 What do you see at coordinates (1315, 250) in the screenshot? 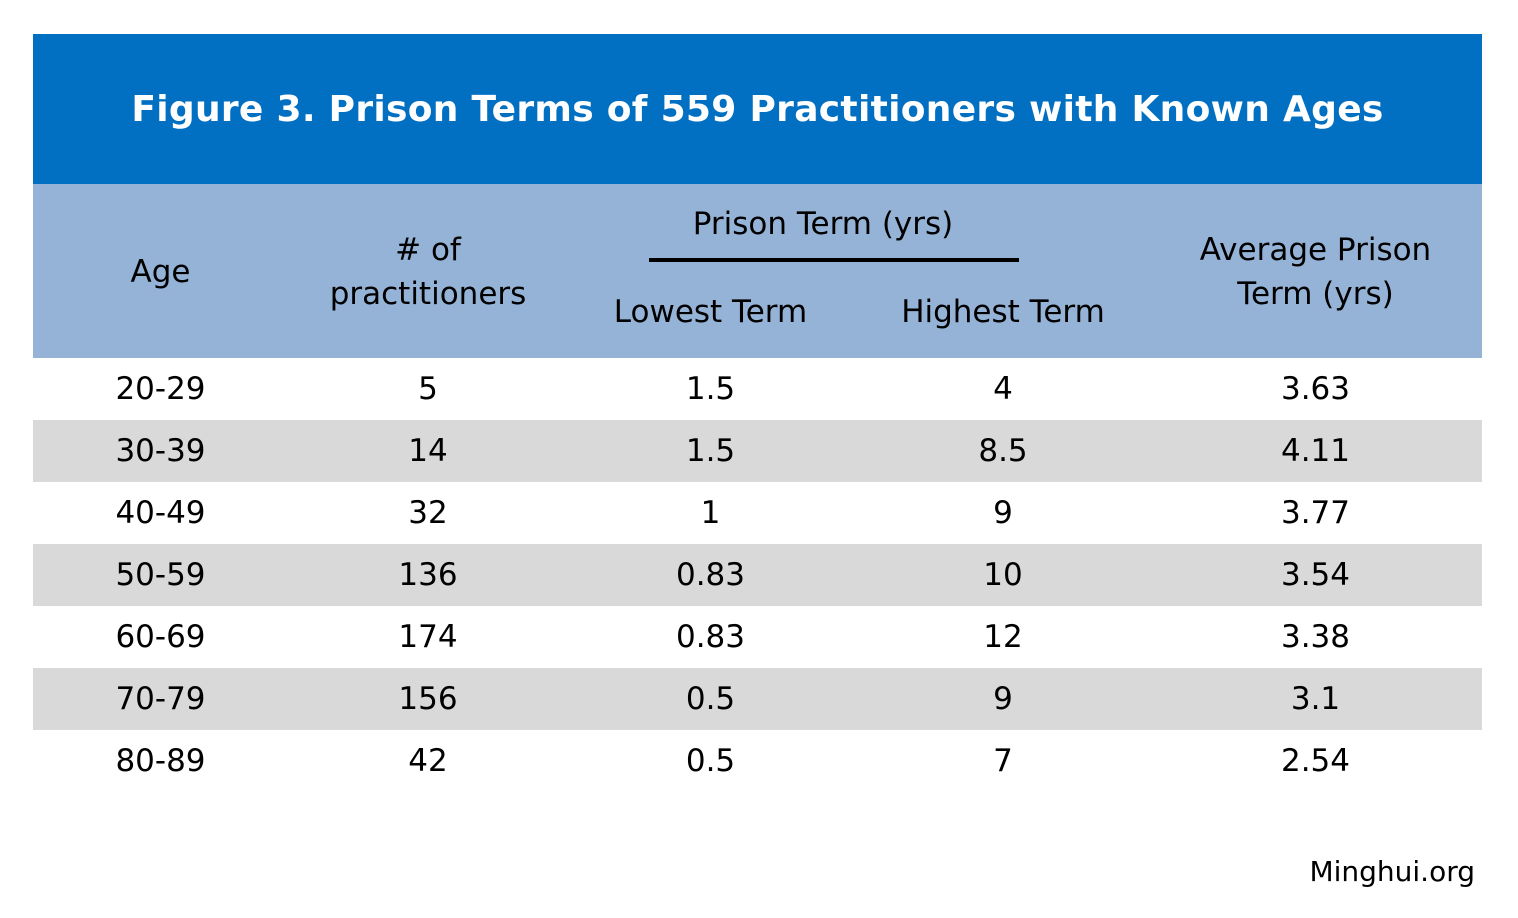
I see `header-average-line1: Average Prison` at bounding box center [1315, 250].